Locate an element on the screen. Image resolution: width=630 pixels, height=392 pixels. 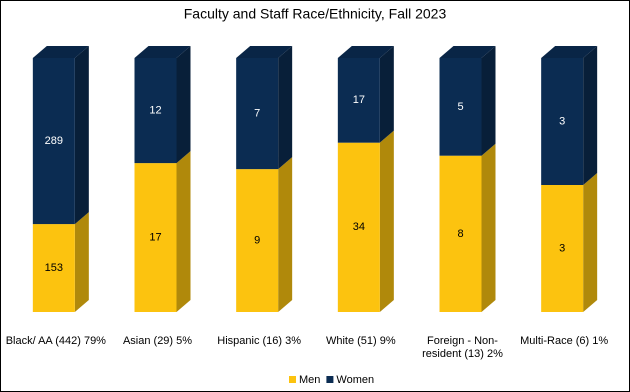
data-label: 5 is located at coordinates (460, 107).